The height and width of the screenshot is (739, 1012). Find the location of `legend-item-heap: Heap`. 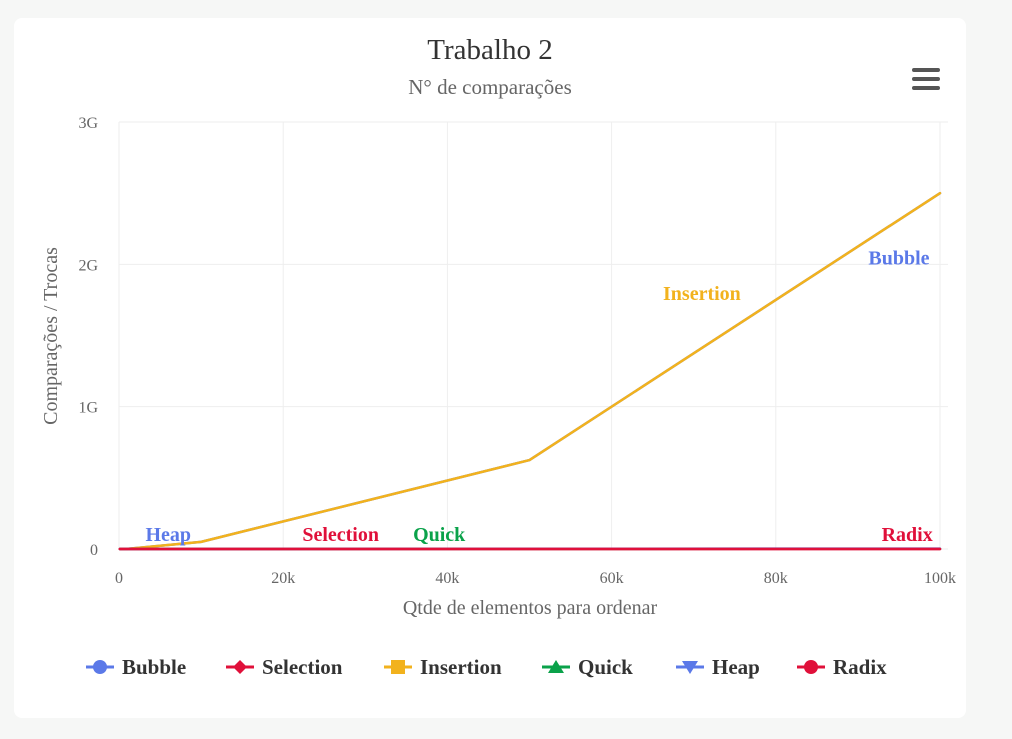

legend-item-heap: Heap is located at coordinates (718, 667).